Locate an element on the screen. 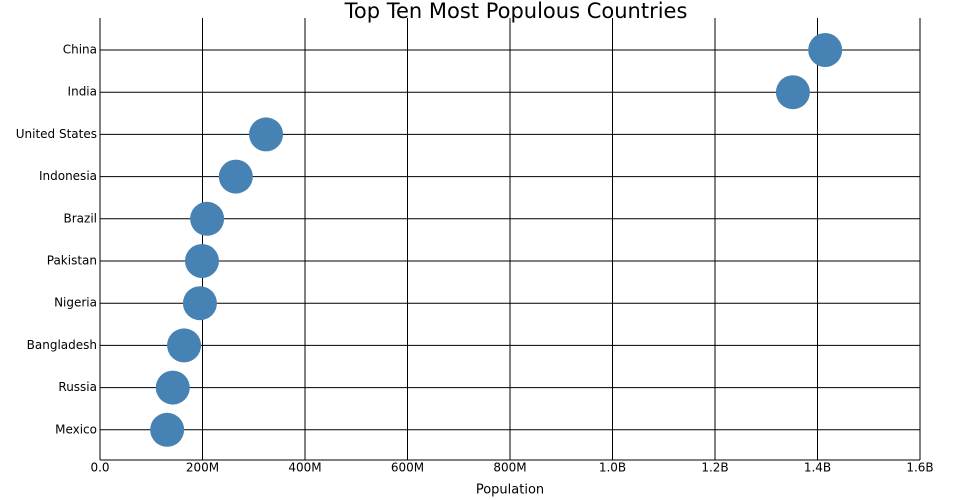 This screenshot has width=960, height=500. y-tick-label: United States is located at coordinates (56, 134).